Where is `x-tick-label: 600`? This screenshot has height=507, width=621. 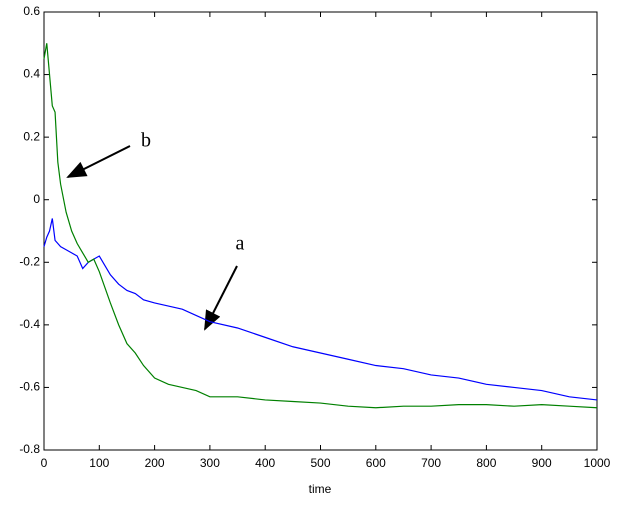 x-tick-label: 600 is located at coordinates (376, 463).